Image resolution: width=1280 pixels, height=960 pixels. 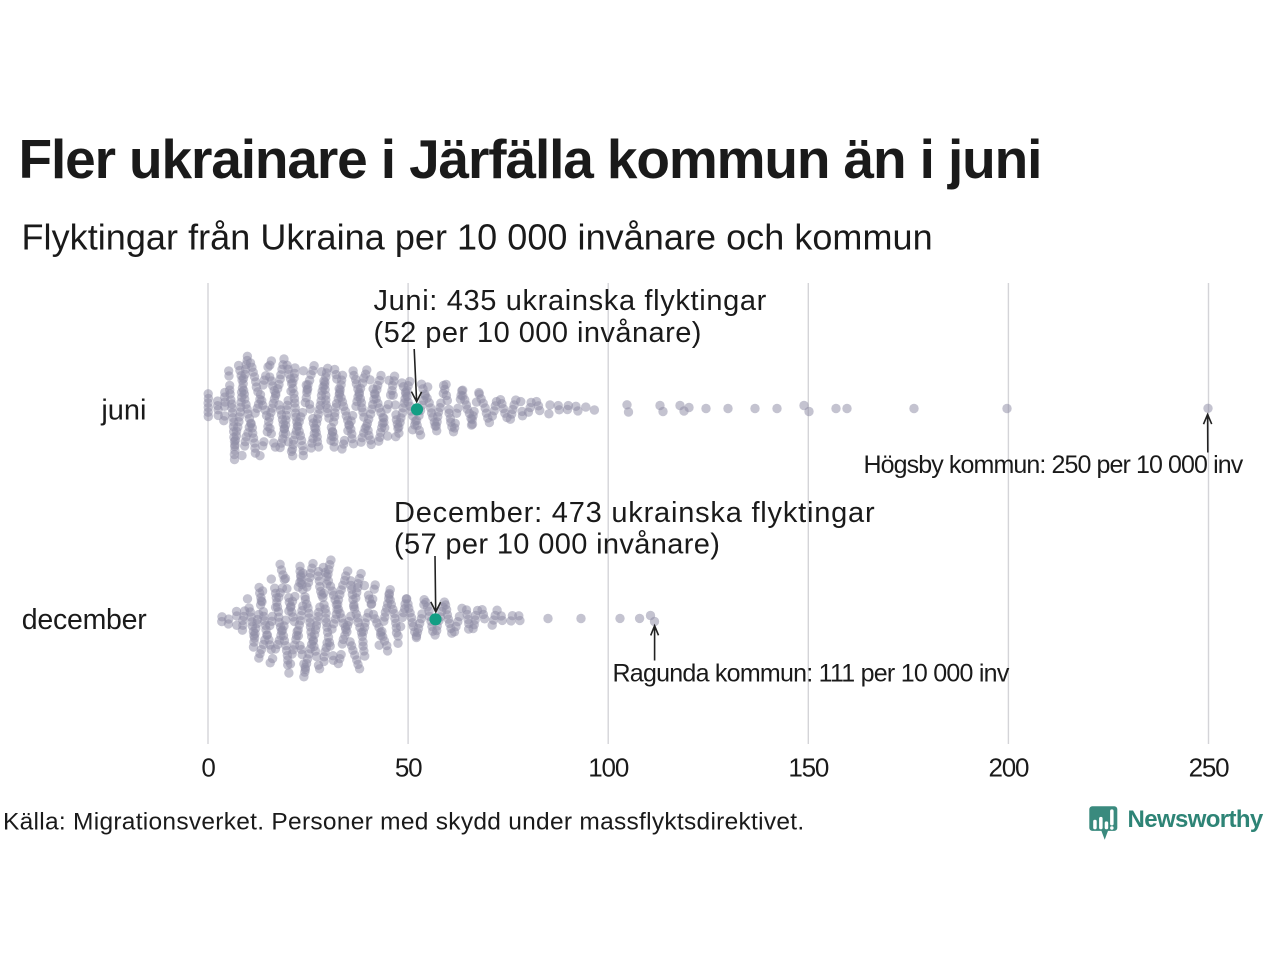 What do you see at coordinates (1009, 767) in the screenshot?
I see `svg-text: 200` at bounding box center [1009, 767].